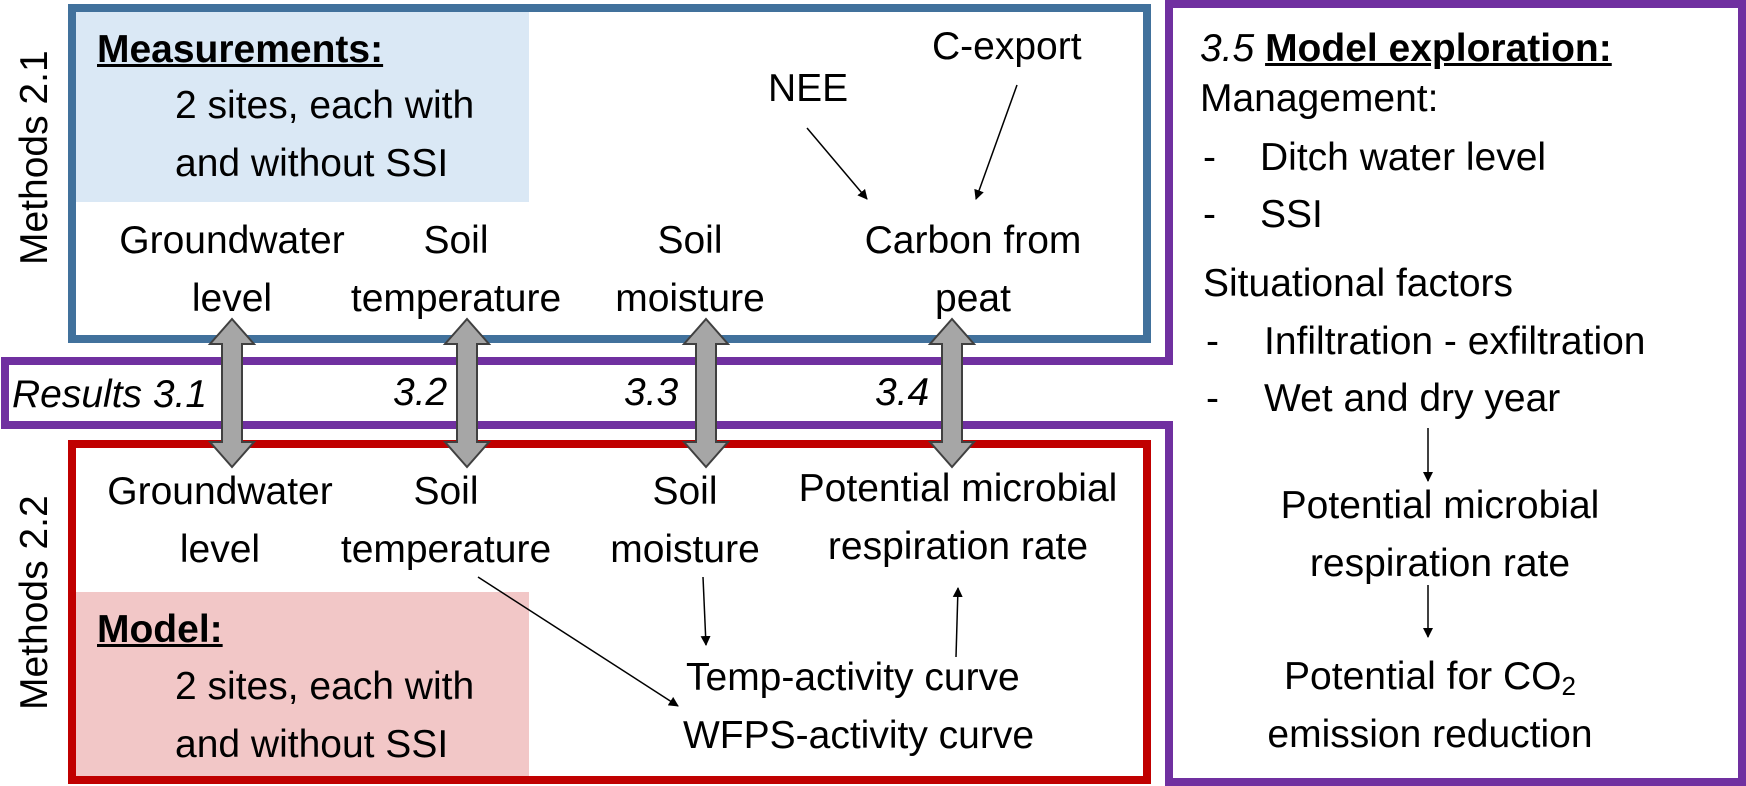 This screenshot has width=1746, height=786. What do you see at coordinates (958, 488) in the screenshot?
I see `m22-respiration-line1: Potential microbial` at bounding box center [958, 488].